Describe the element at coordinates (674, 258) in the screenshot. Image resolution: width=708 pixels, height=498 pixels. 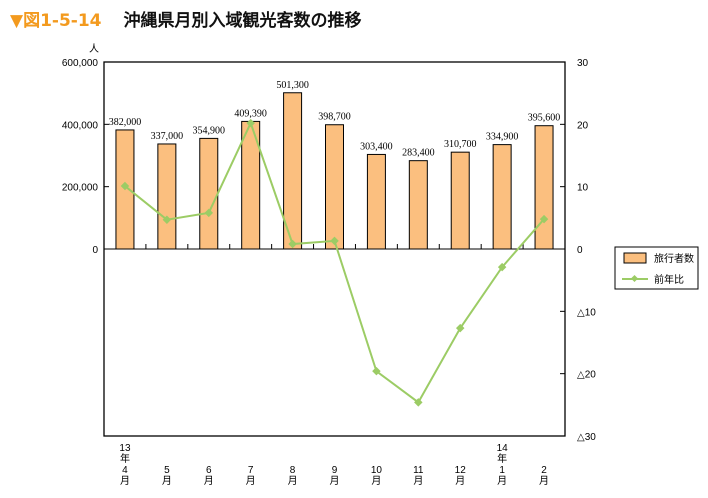
I see `legend-label: 旅行者数` at that location.